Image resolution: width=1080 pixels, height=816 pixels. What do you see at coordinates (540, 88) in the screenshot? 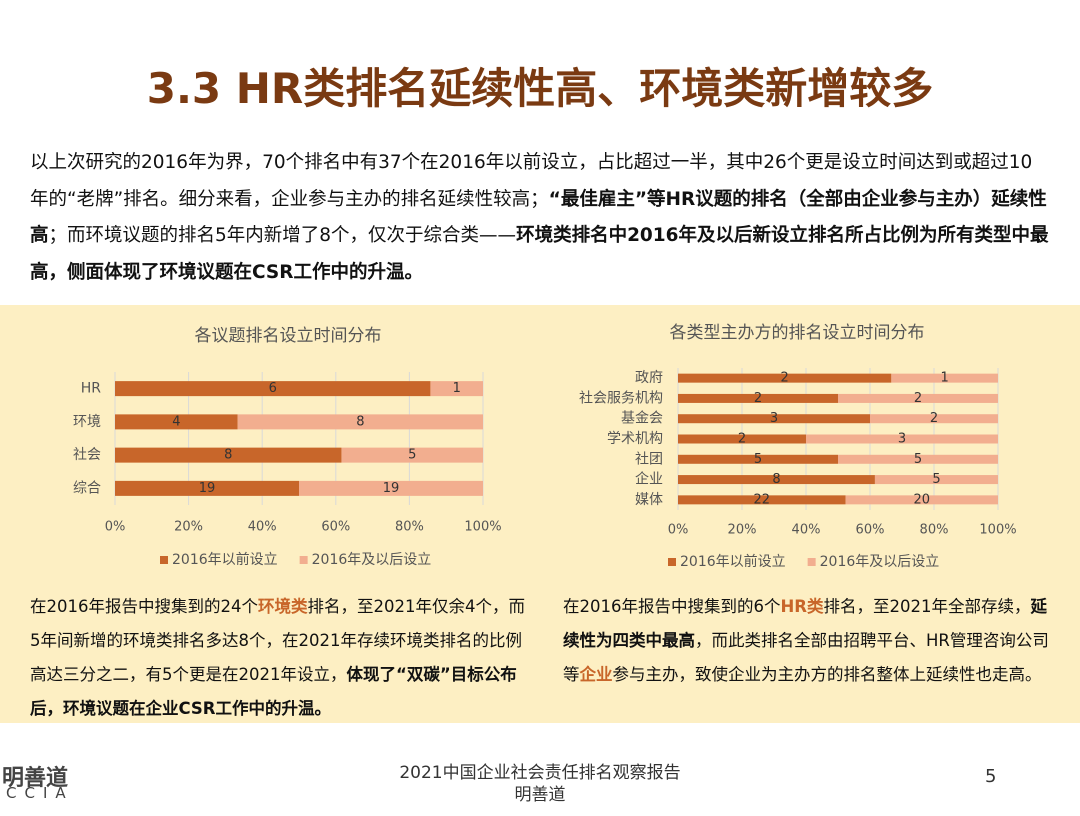
I see `slide-title: 3.3 HR类排名延续性高、环境类新增较多` at bounding box center [540, 88].